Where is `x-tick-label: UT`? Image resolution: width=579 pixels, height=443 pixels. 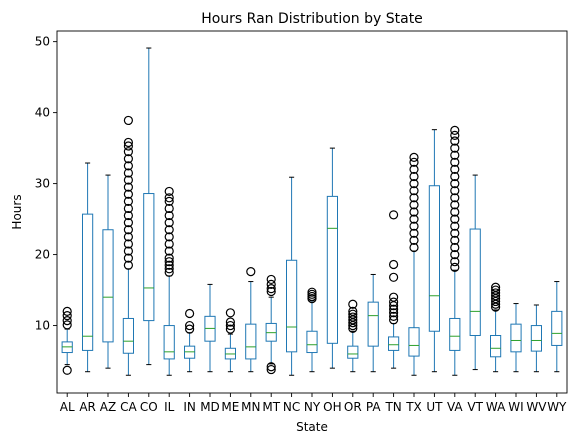
x-tick-label: UT is located at coordinates (434, 407).